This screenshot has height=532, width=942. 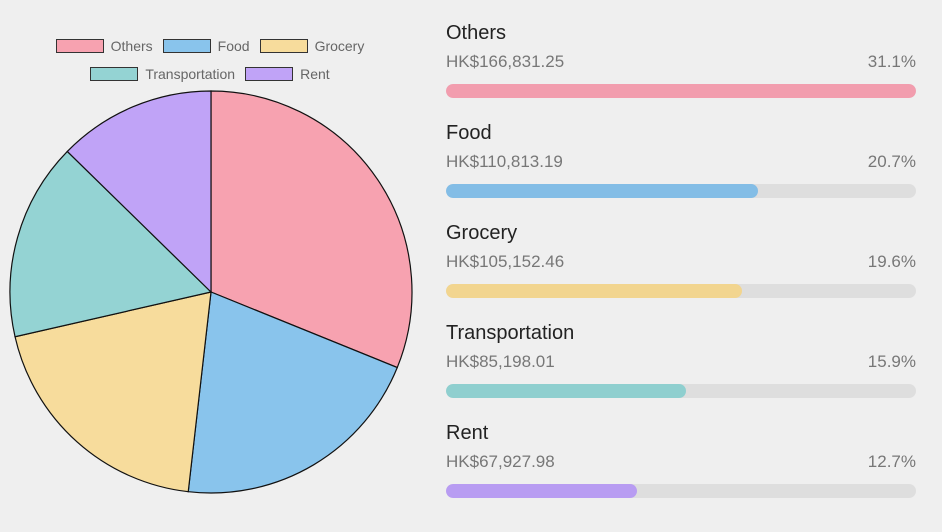 What do you see at coordinates (139, 192) in the screenshot?
I see `pie-slice-rent` at bounding box center [139, 192].